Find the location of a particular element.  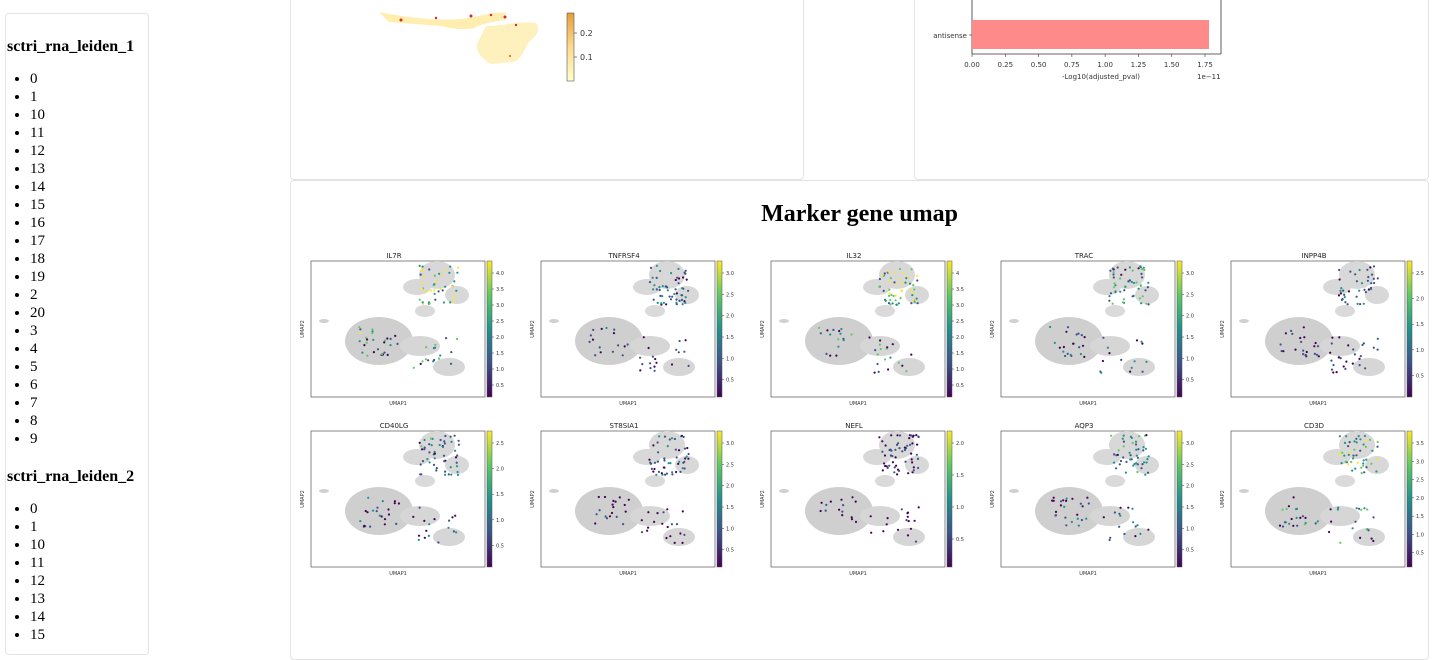

colorbar-tick: 0.2 is located at coordinates (586, 33).